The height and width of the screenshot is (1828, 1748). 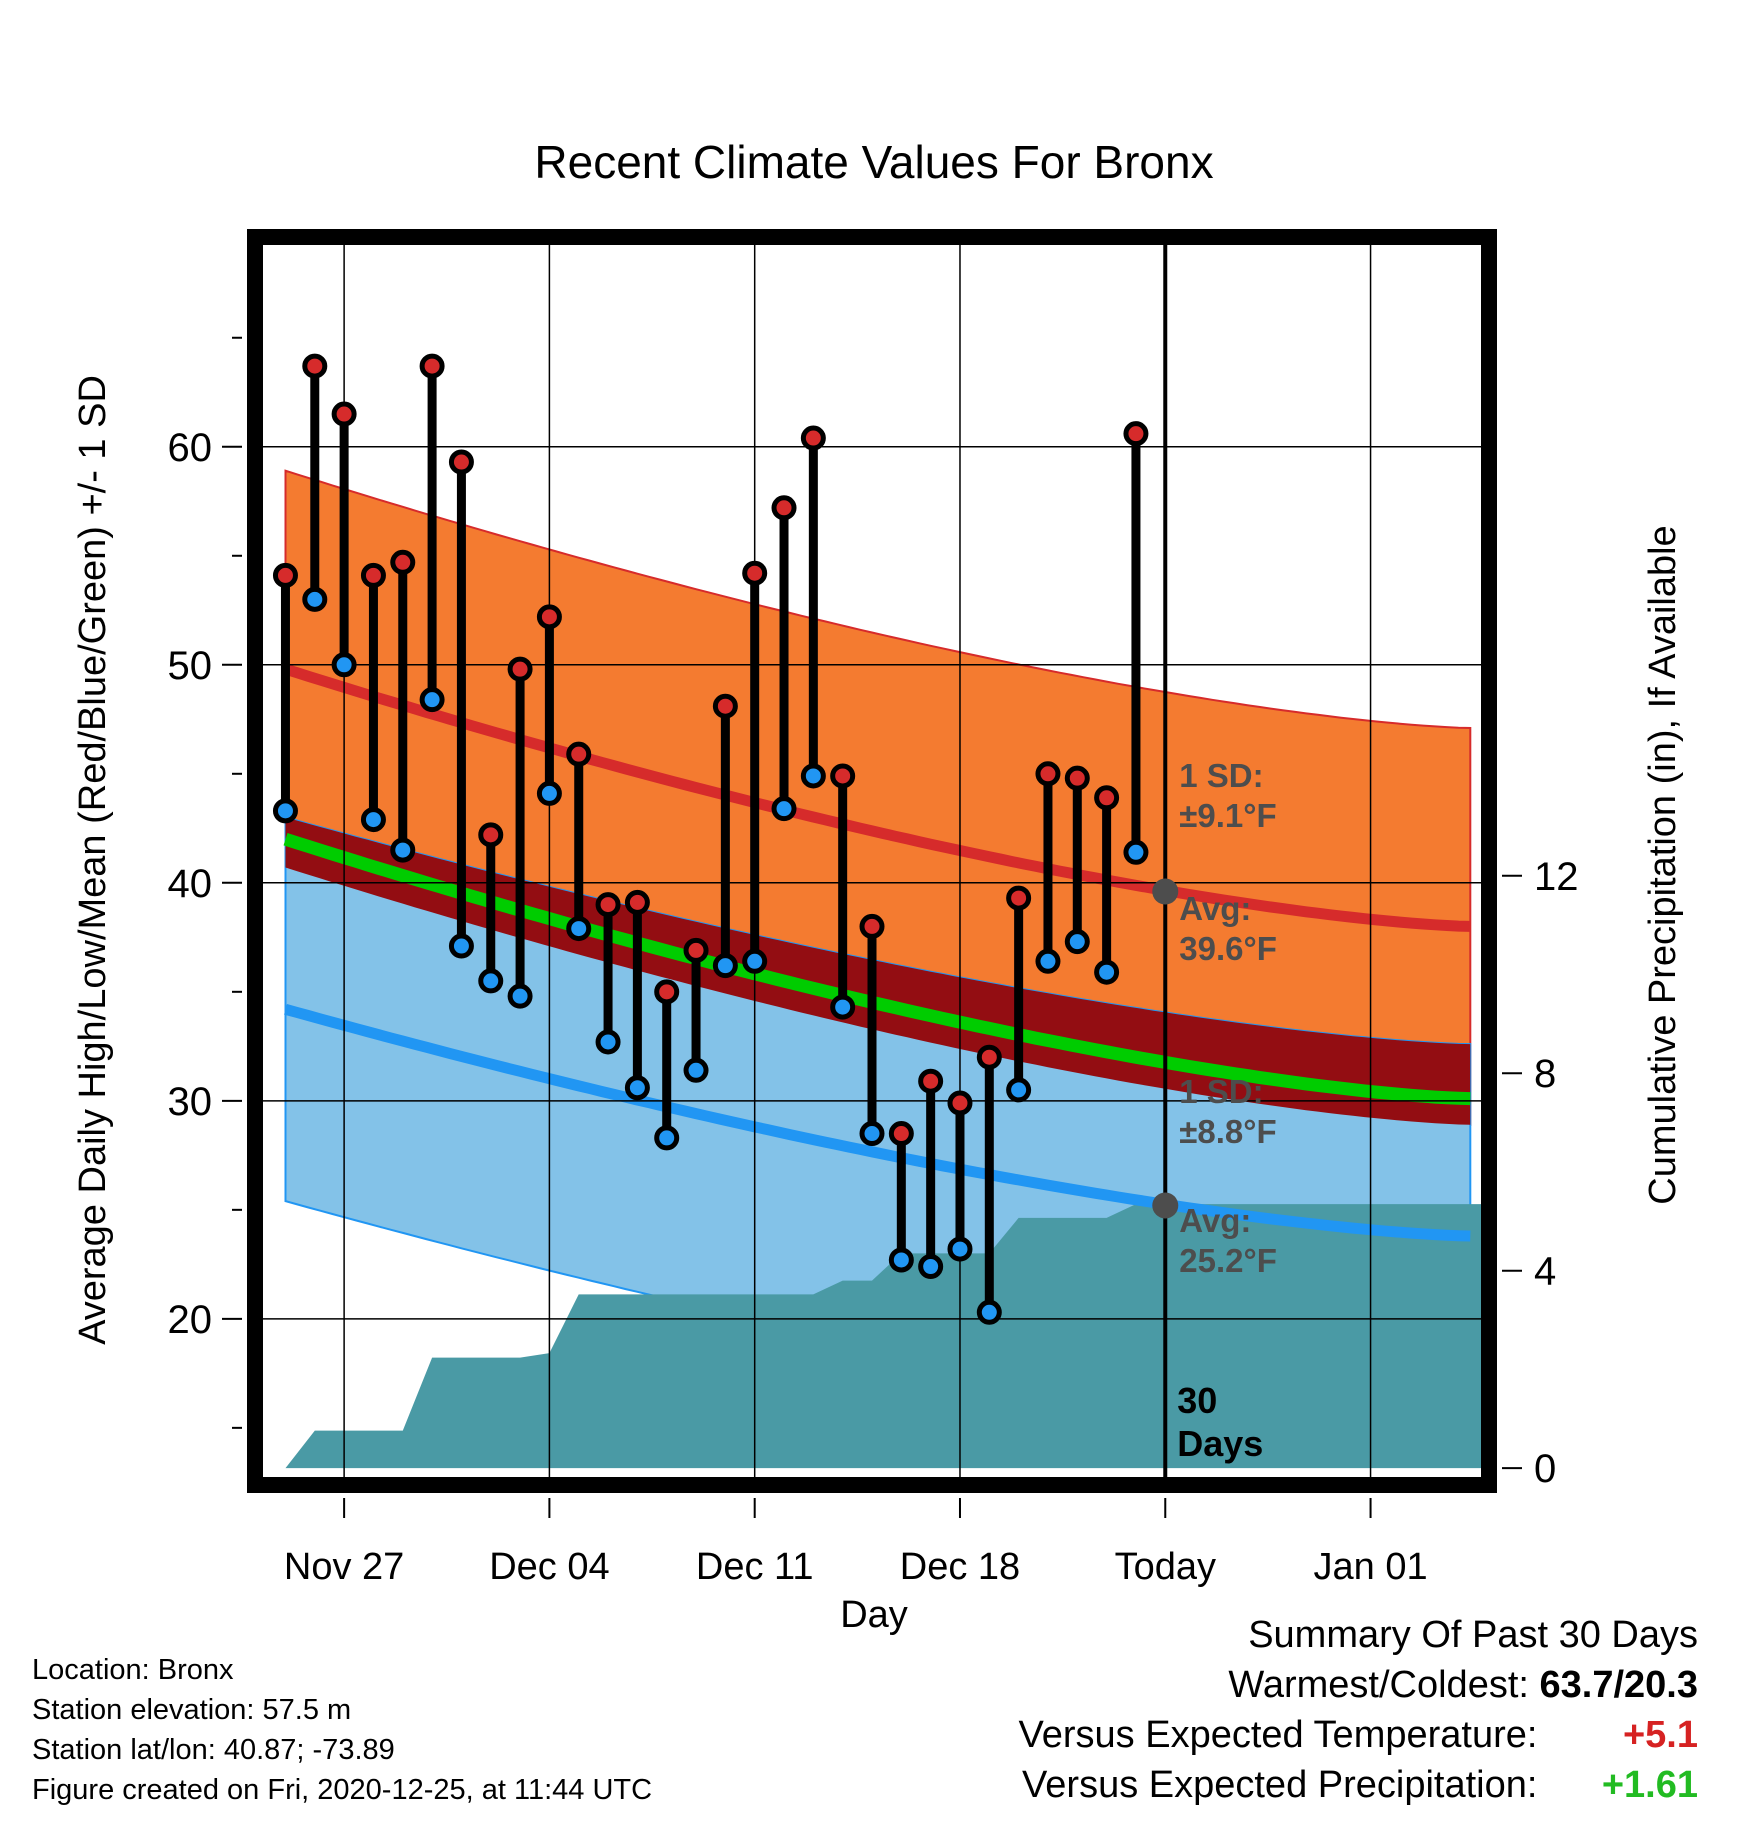 What do you see at coordinates (1228, 948) in the screenshot?
I see `high-avg-value: 39.6°F` at bounding box center [1228, 948].